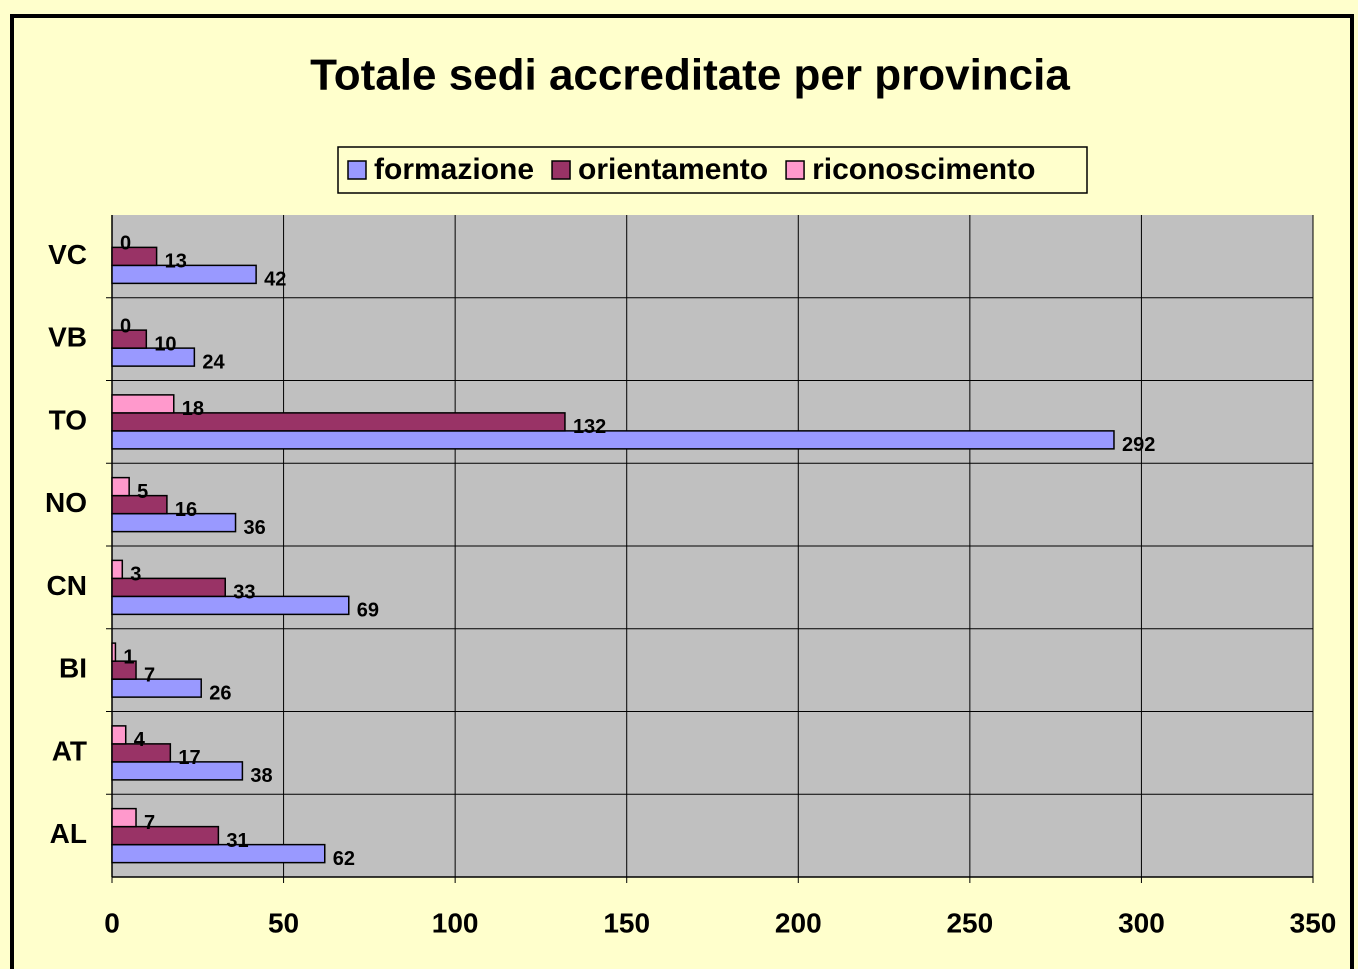  I want to click on y-tick-label: CN, so click(67, 585).